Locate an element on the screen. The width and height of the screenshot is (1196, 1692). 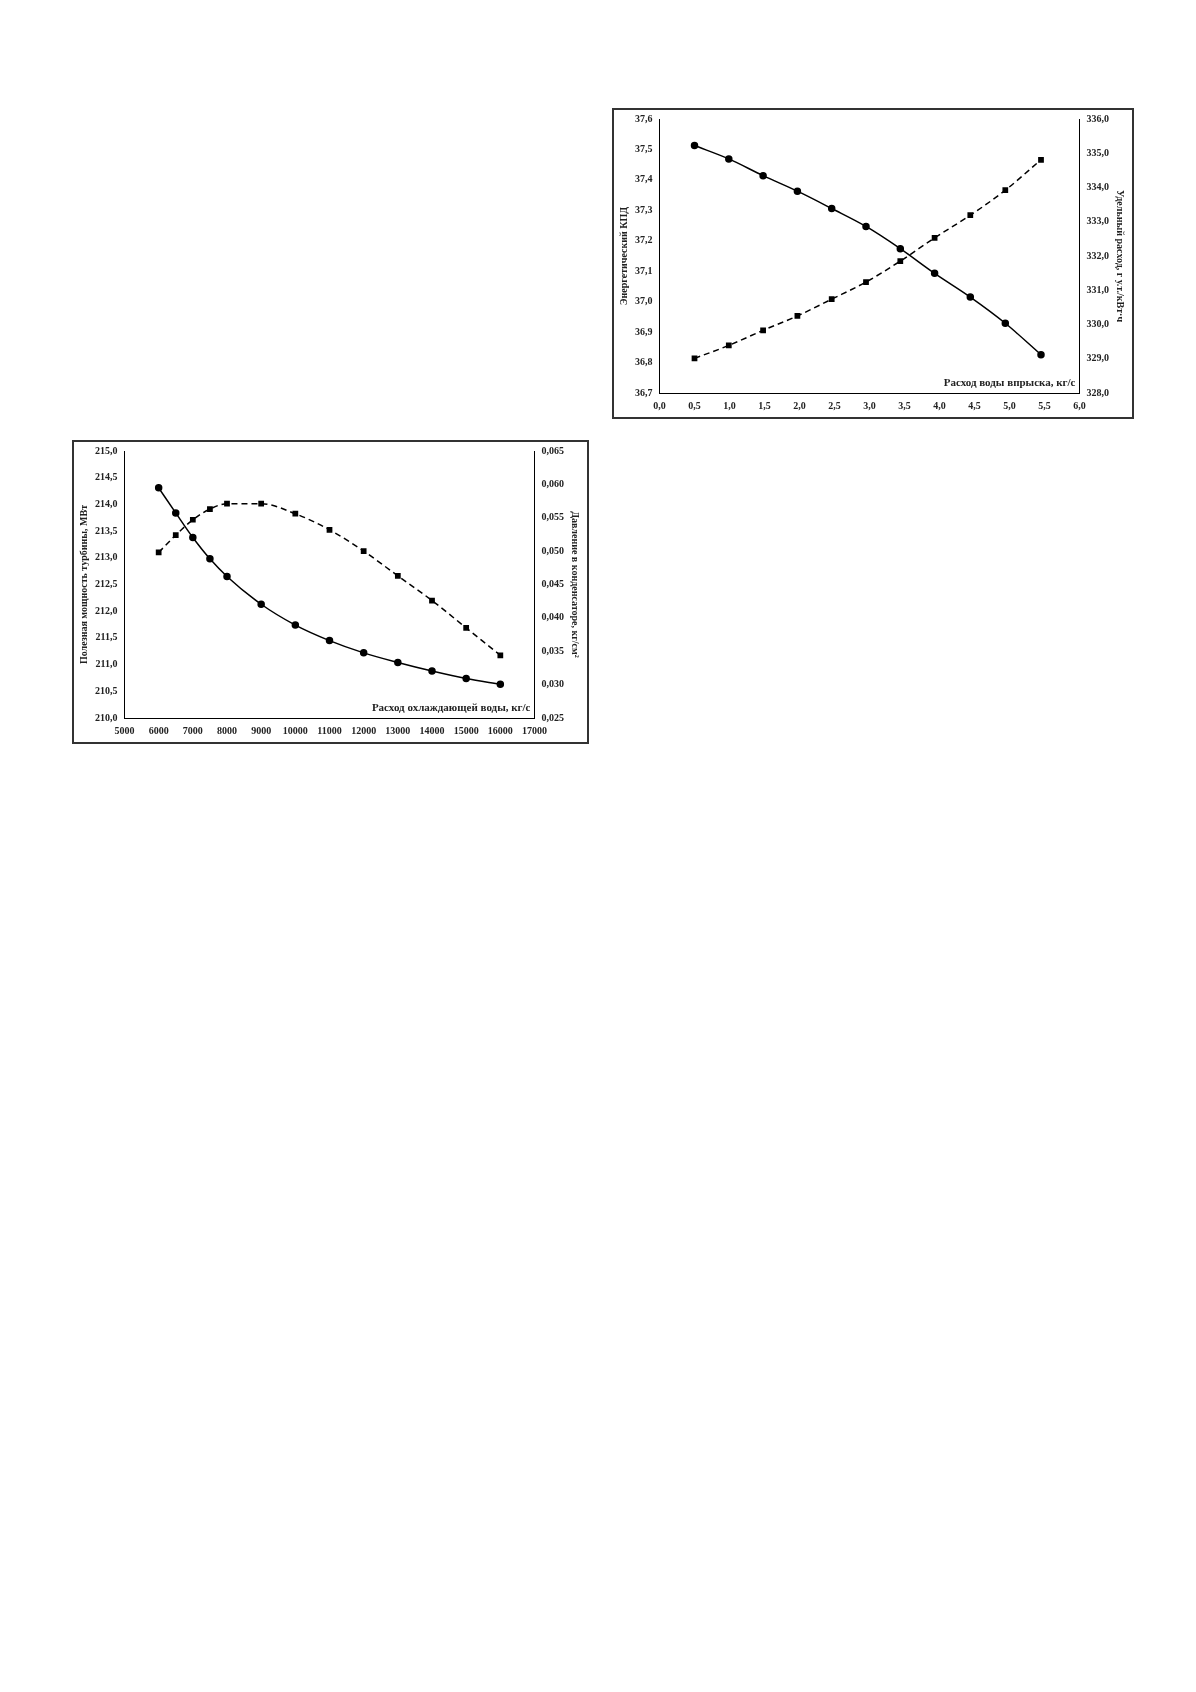
y-tick-label: 210,0 is located at coordinates (106, 717).